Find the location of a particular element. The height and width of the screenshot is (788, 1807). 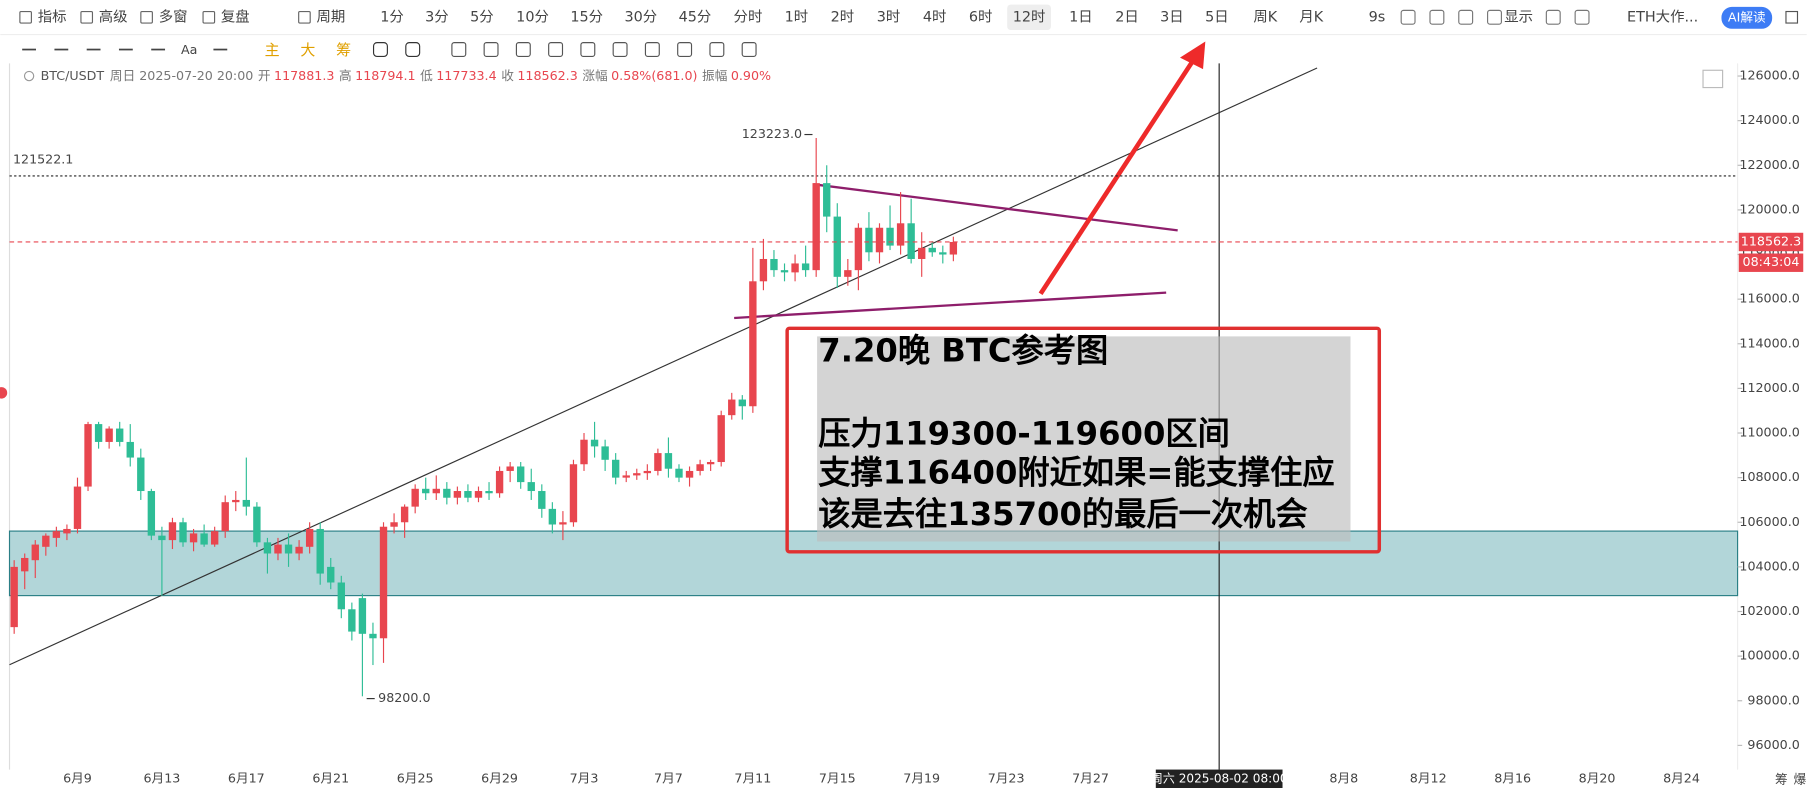

period-button: 5分 is located at coordinates (482, 16).